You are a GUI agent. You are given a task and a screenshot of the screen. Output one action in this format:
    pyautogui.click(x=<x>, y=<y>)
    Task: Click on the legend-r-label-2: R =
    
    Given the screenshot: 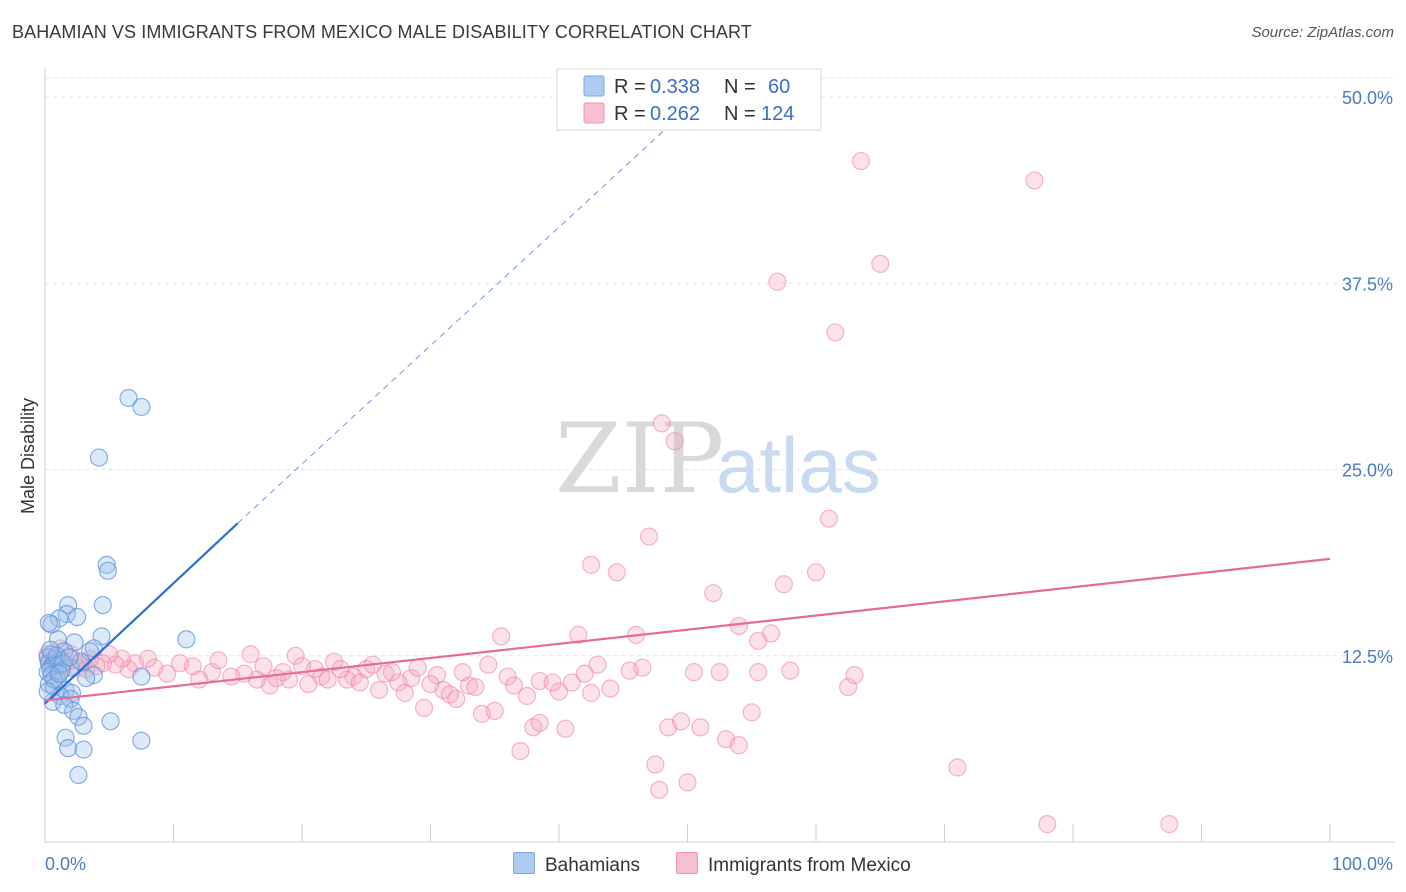 What is the action you would take?
    pyautogui.click(x=630, y=114)
    